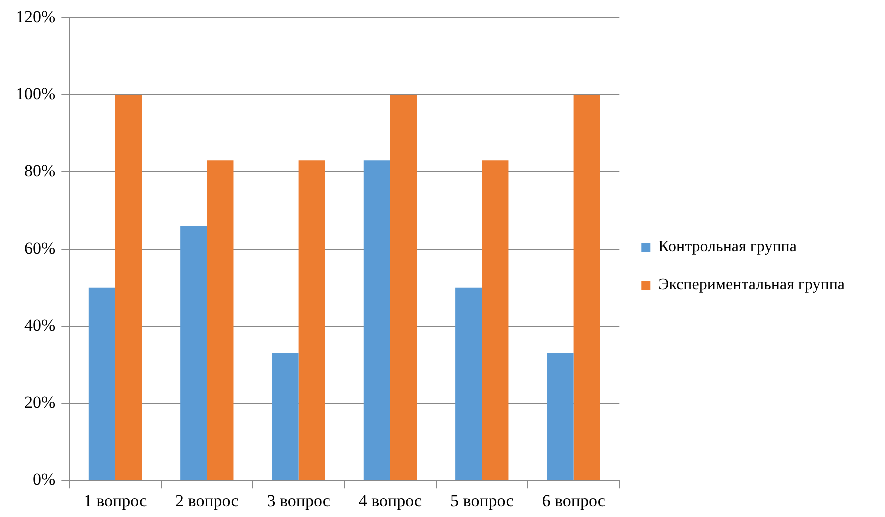 The width and height of the screenshot is (885, 517). I want to click on y-tick-label: 20%, so click(40, 402).